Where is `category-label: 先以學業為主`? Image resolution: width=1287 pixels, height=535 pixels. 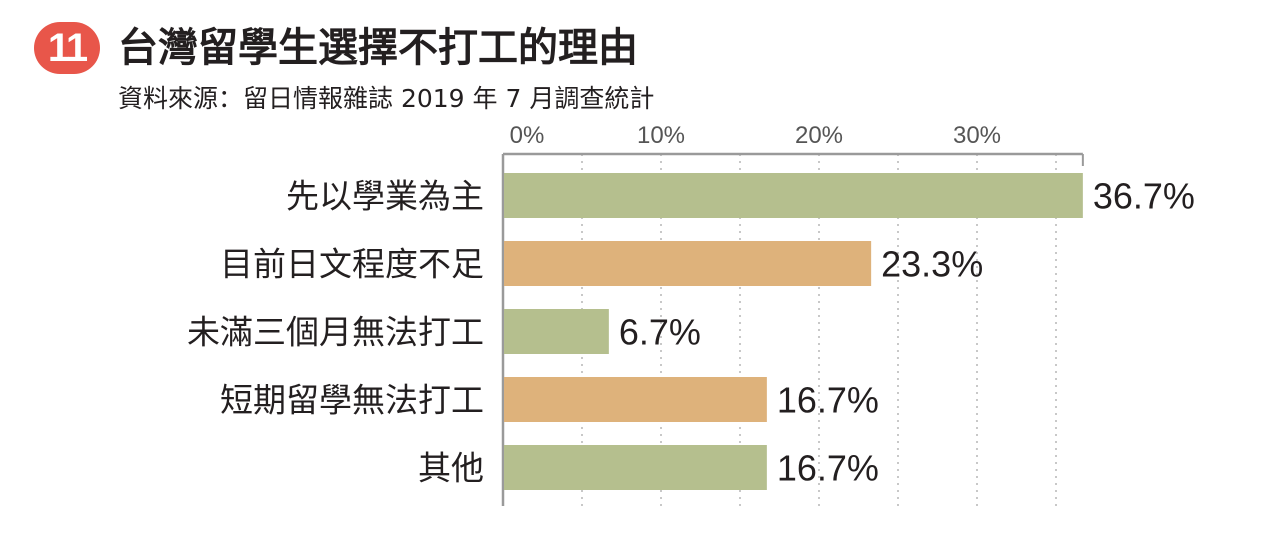
category-label: 先以學業為主 is located at coordinates (385, 196).